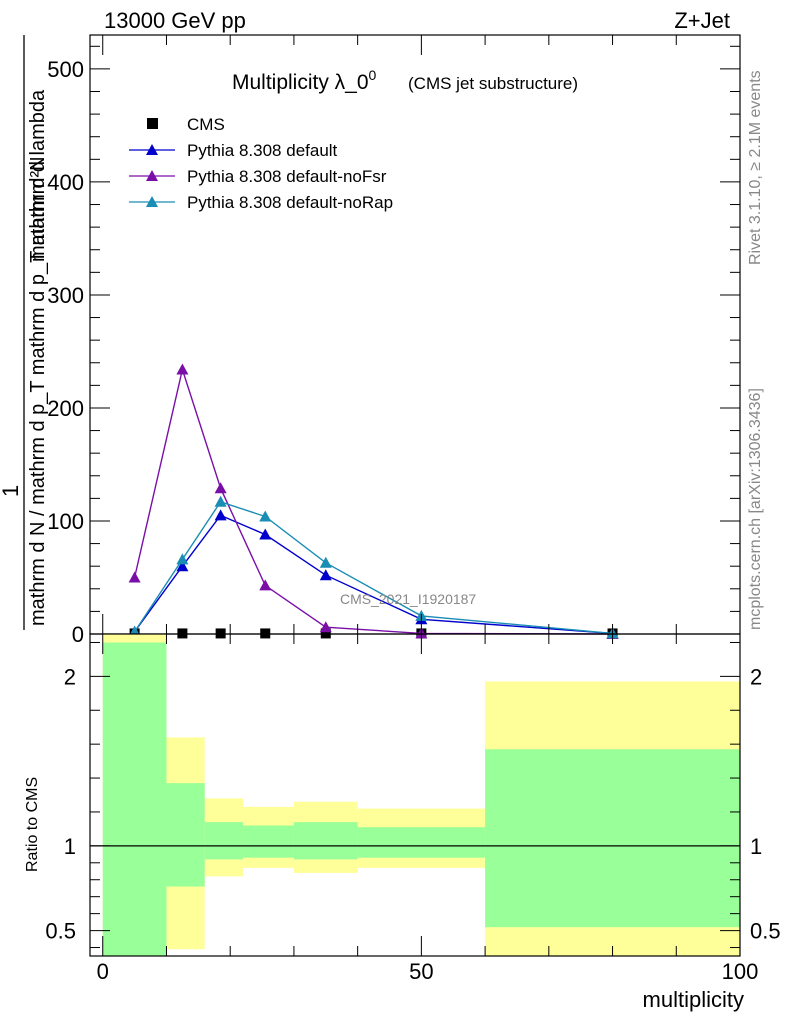 This screenshot has width=786, height=1024. I want to click on legend-marker-default, so click(152, 149).